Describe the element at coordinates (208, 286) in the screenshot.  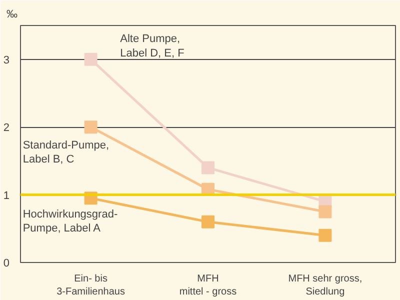
I see `x-tick-label: MFH mittel - gross` at that location.